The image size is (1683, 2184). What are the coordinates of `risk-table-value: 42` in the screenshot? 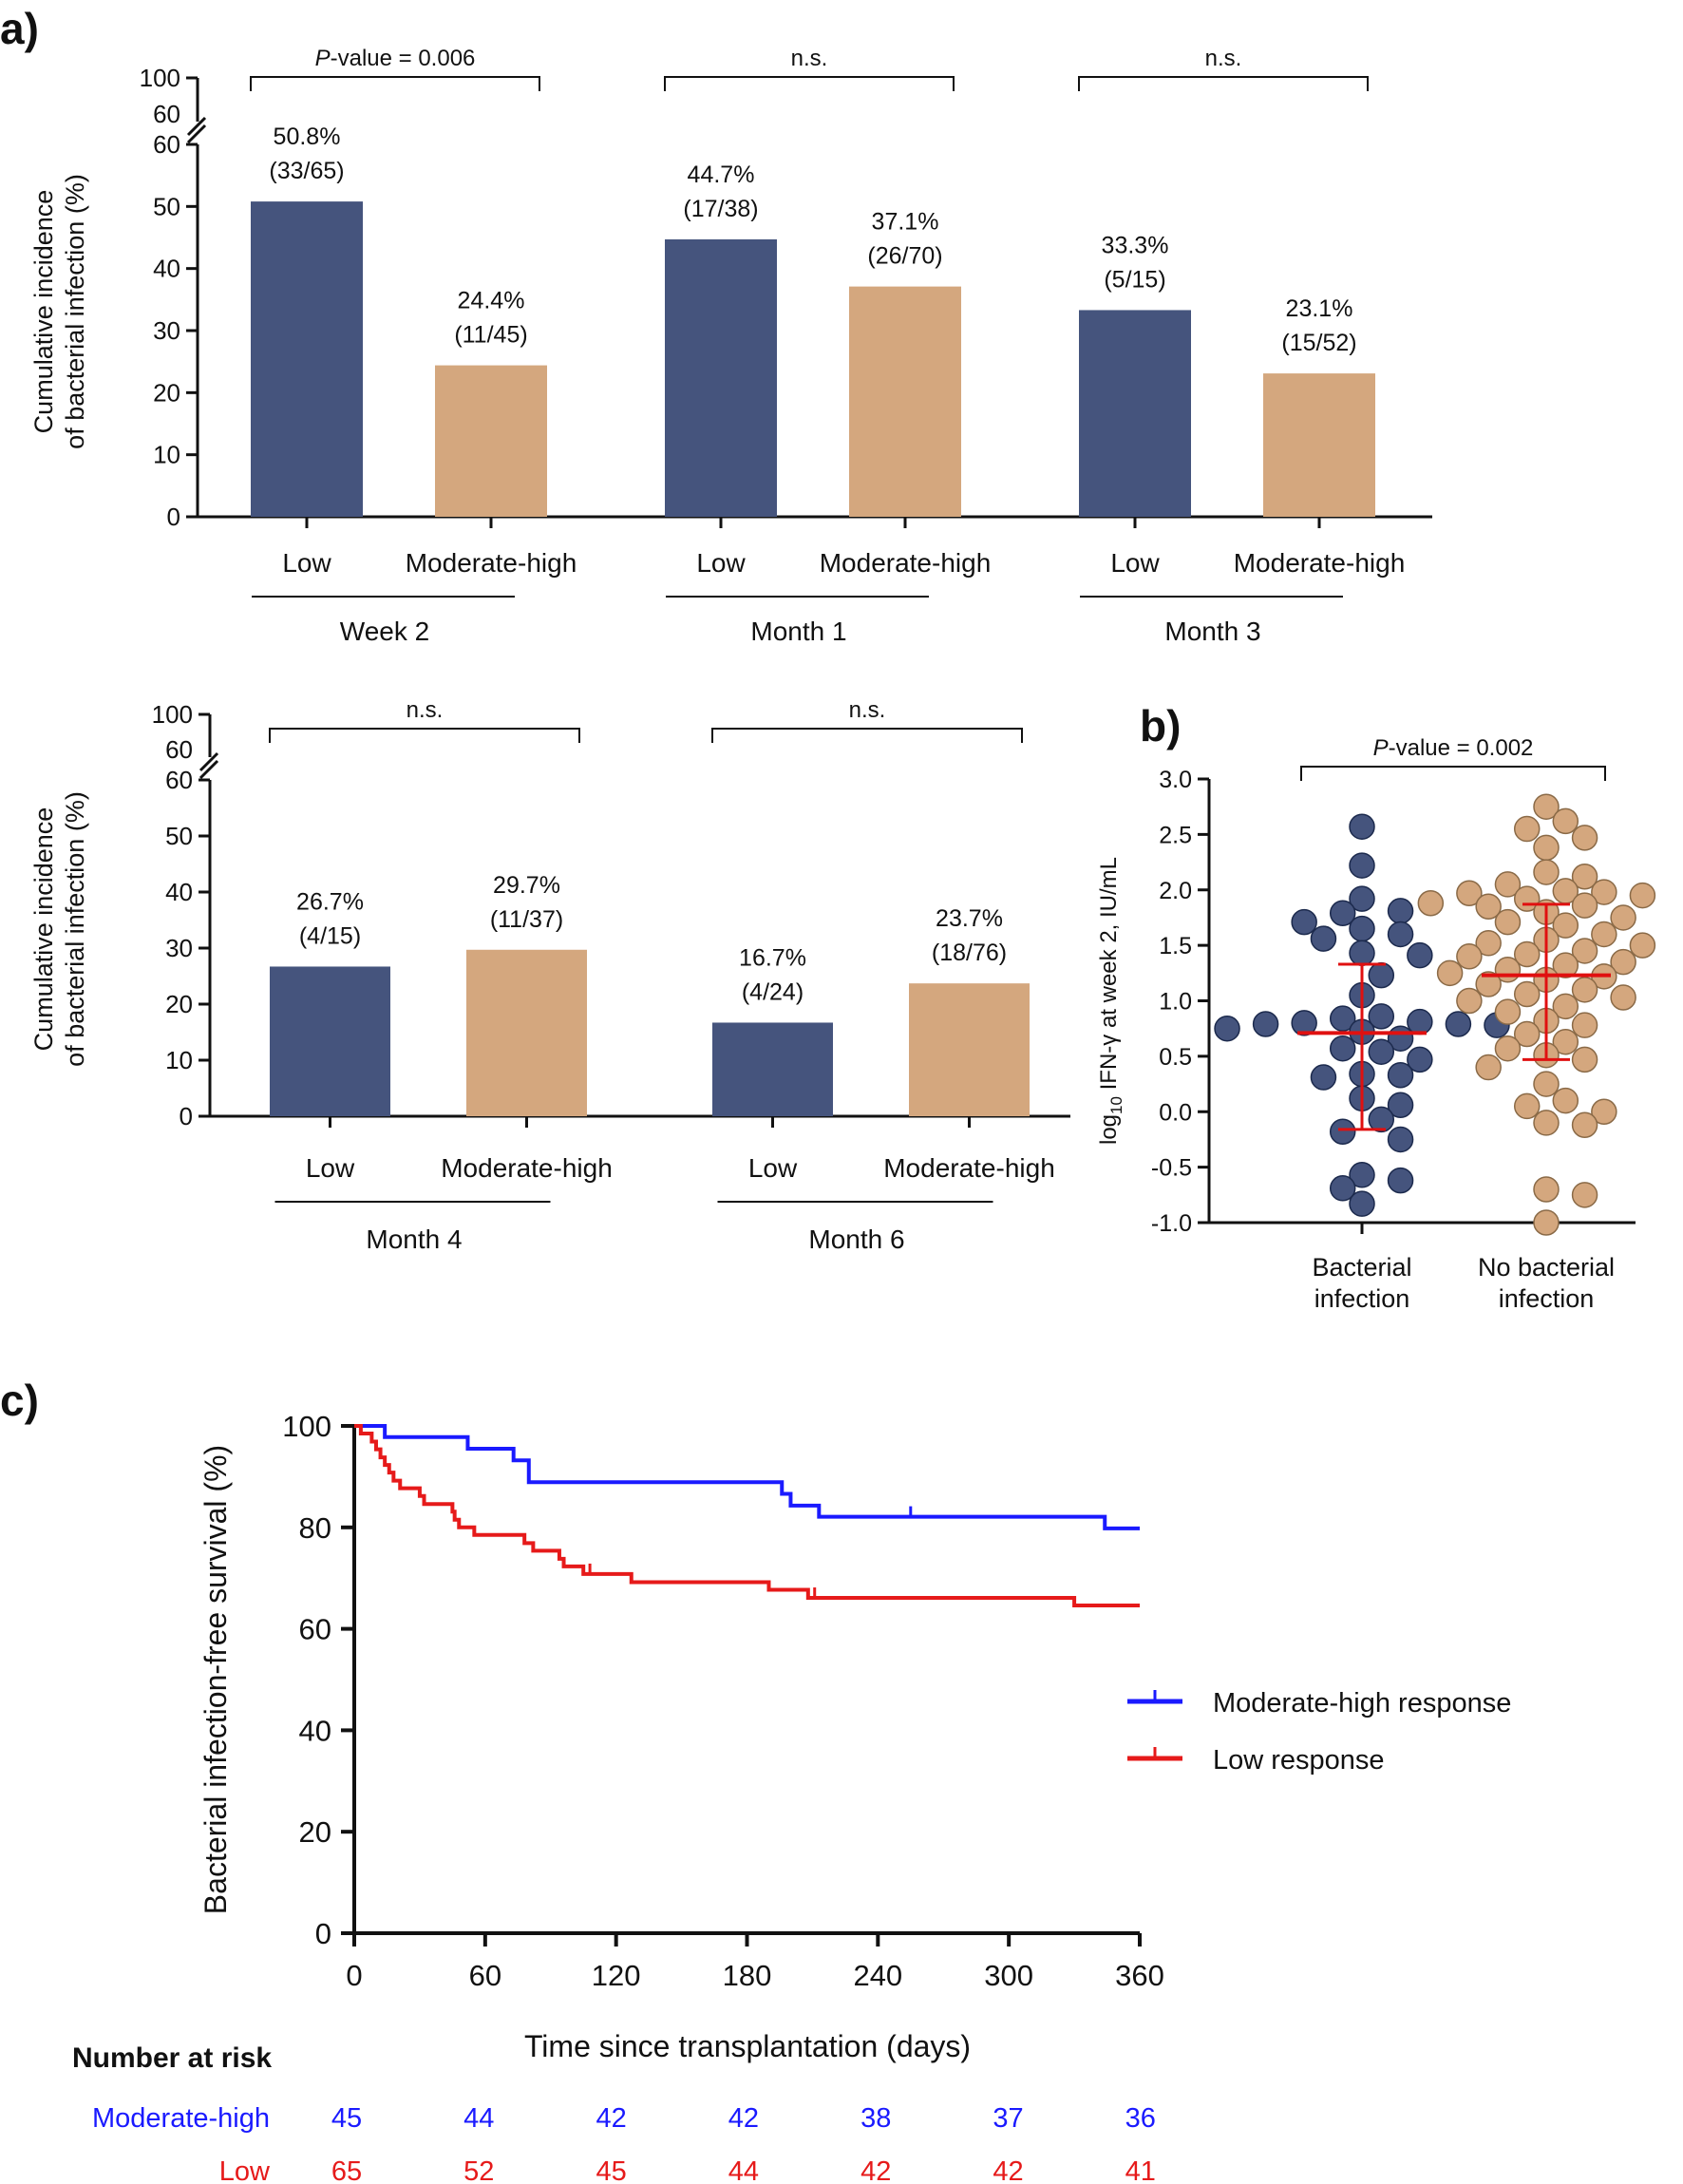 It's located at (743, 2118).